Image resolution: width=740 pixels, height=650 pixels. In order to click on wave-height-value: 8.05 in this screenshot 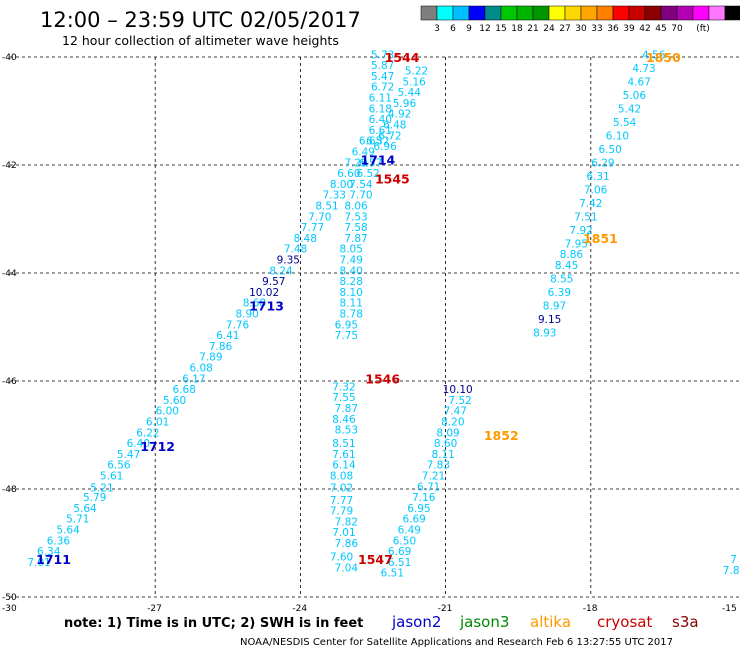, I will do `click(351, 250)`.